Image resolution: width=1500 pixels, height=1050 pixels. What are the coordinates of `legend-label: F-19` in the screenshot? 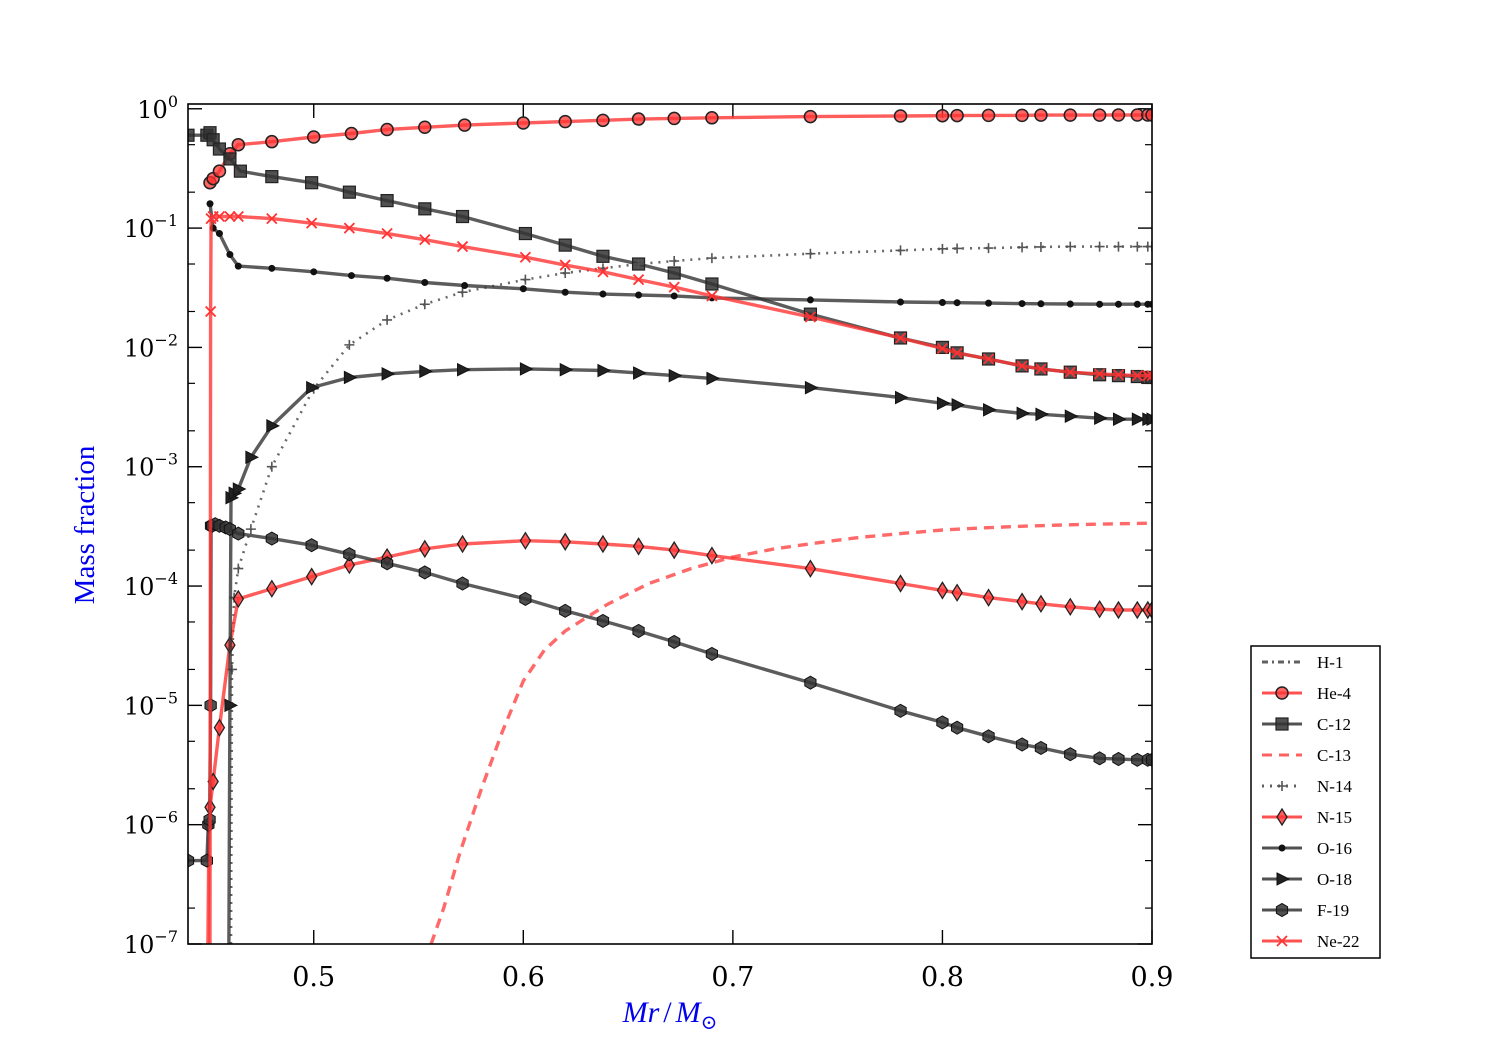 It's located at (1333, 910).